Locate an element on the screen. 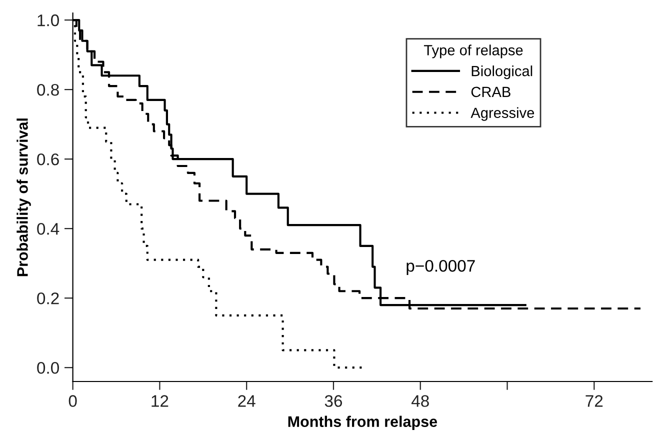 This screenshot has height=436, width=662. x-tick-label: 24 is located at coordinates (247, 401).